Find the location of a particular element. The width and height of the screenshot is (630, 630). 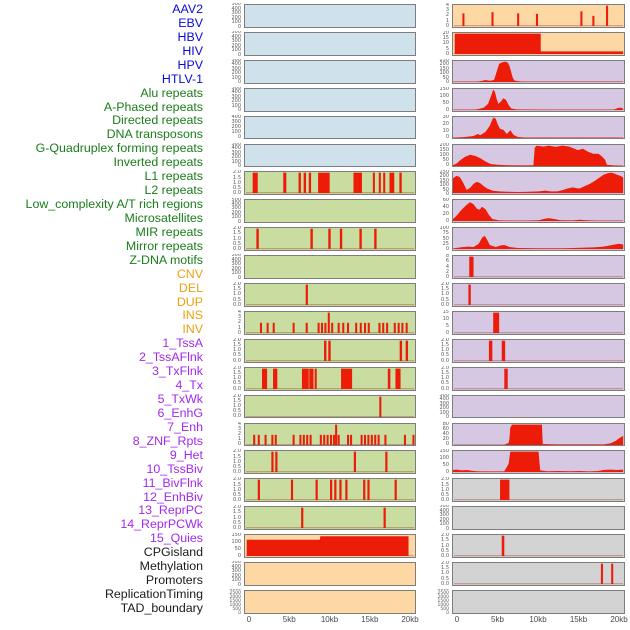

y-axis-ticks-15-quies: 150 100 50 0 is located at coordinates (444, 462).